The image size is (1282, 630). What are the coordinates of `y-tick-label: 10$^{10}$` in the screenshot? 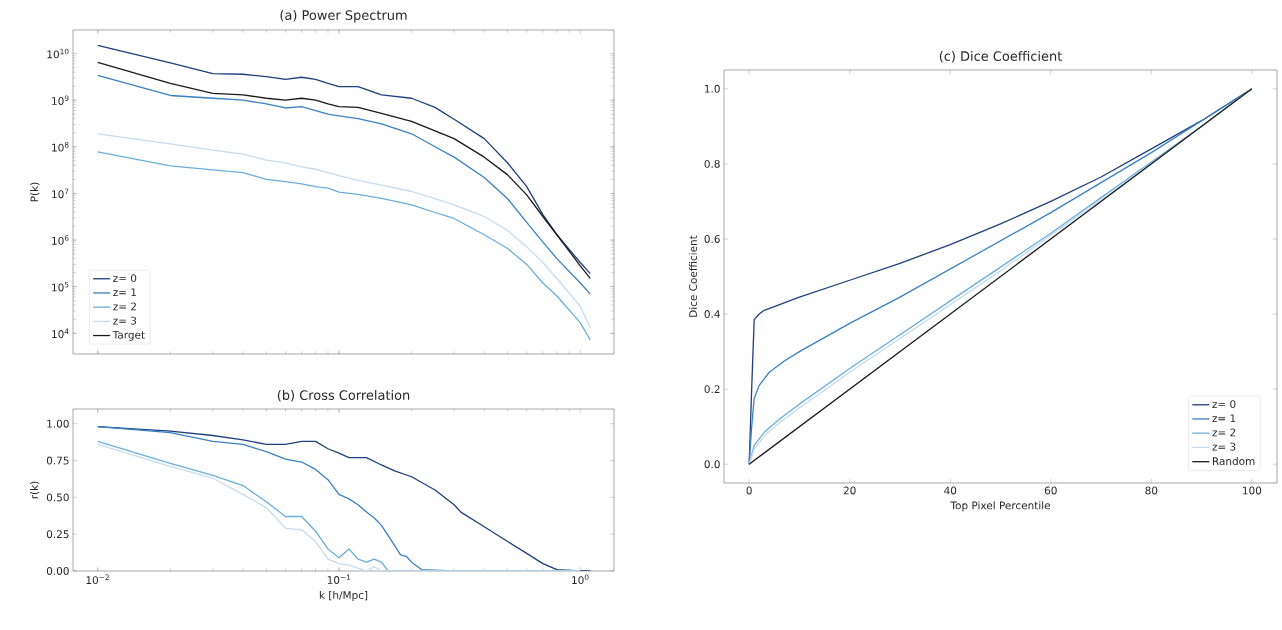 It's located at (58, 53).